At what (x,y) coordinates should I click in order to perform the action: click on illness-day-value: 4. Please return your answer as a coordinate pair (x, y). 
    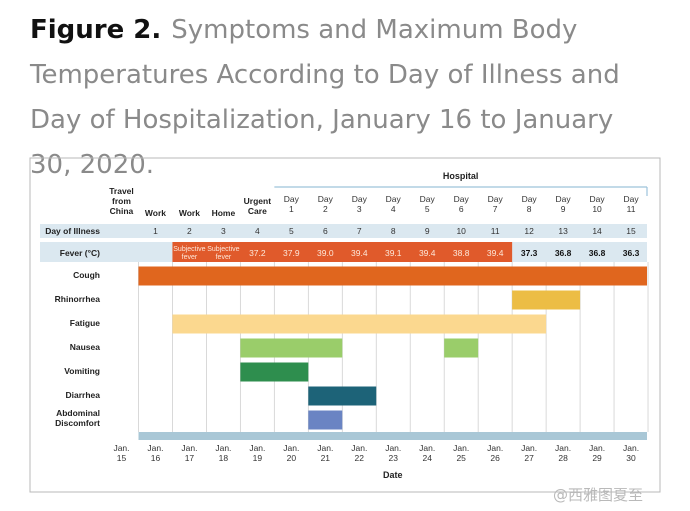
    Looking at the image, I should click on (257, 231).